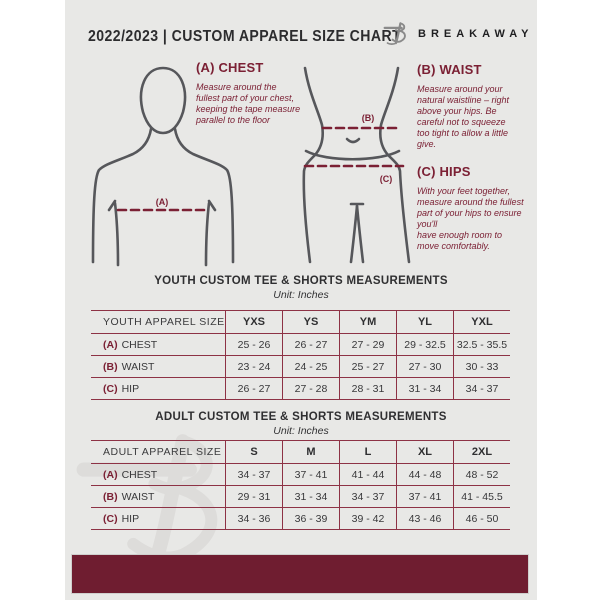 The height and width of the screenshot is (600, 600). Describe the element at coordinates (481, 496) in the screenshot. I see `table-cell: 41 - 45.5` at that location.